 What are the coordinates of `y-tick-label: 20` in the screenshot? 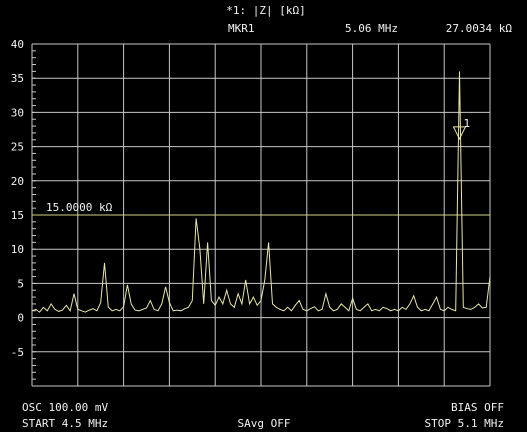 It's located at (17, 181).